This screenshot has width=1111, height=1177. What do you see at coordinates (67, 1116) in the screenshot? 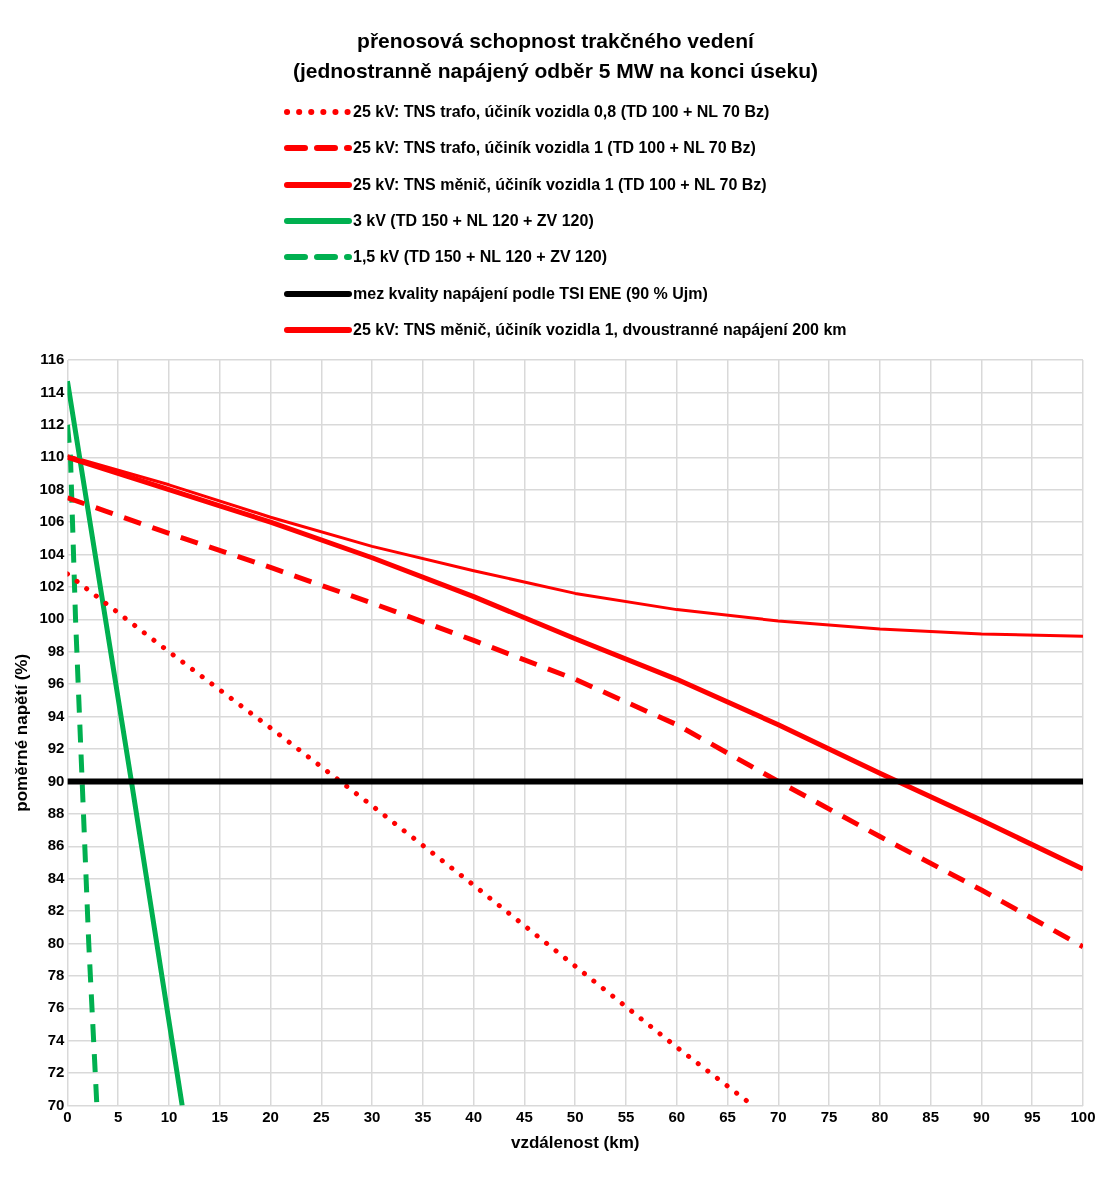
I see `x-tick-label: 0` at bounding box center [67, 1116].